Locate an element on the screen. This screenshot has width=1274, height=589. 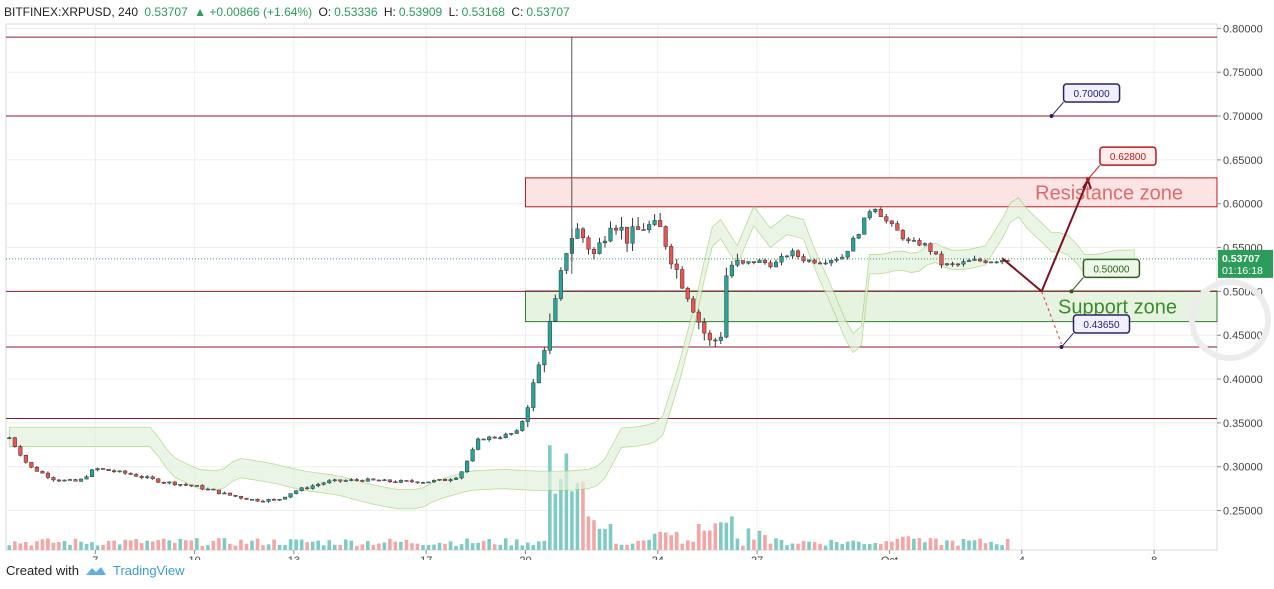
close-value: 0.53707 is located at coordinates (548, 12).